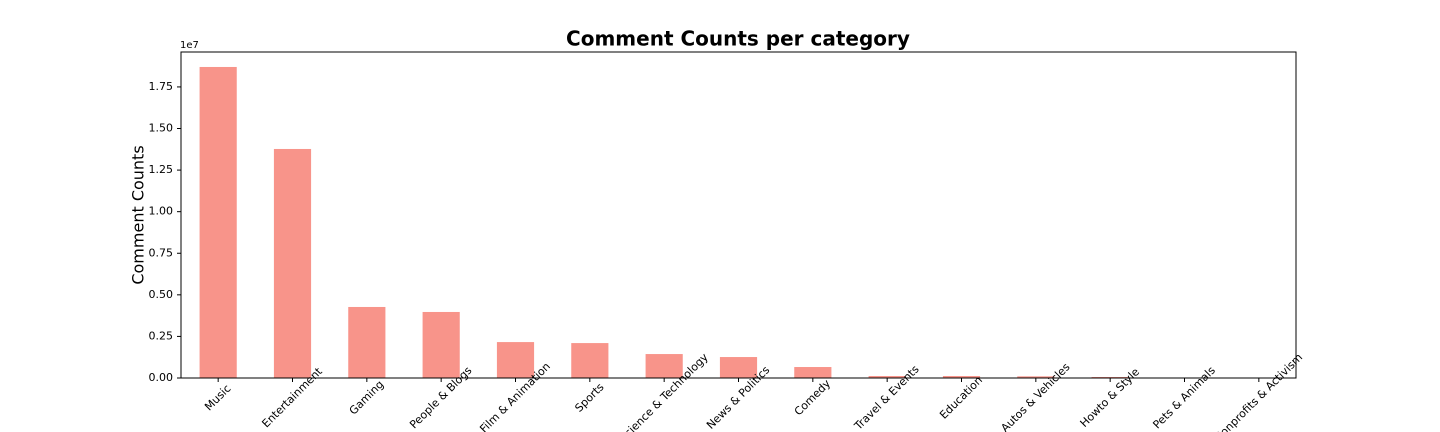 This screenshot has width=1440, height=432. What do you see at coordinates (813, 398) in the screenshot?
I see `x-tick-label: Comedy` at bounding box center [813, 398].